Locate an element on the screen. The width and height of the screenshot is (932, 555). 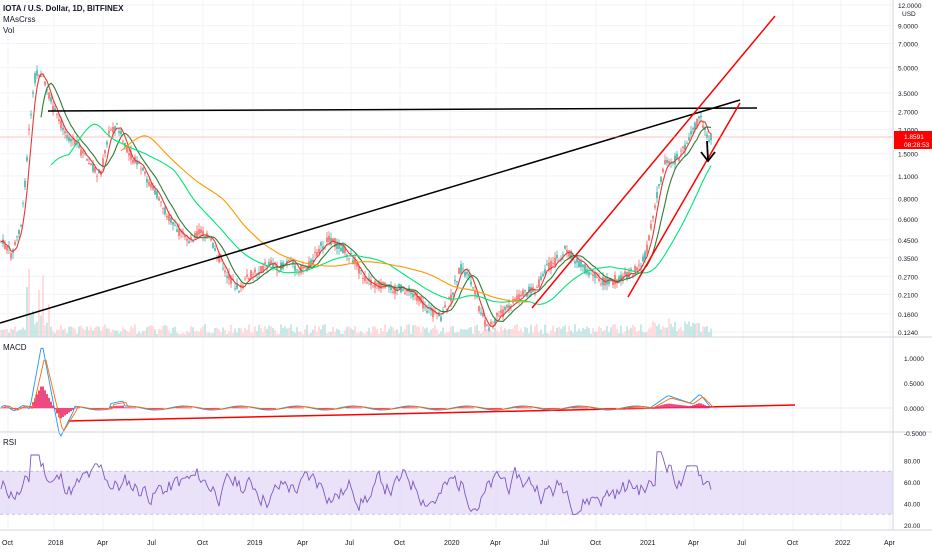
price-tick-label: 0.2100 is located at coordinates (908, 295).